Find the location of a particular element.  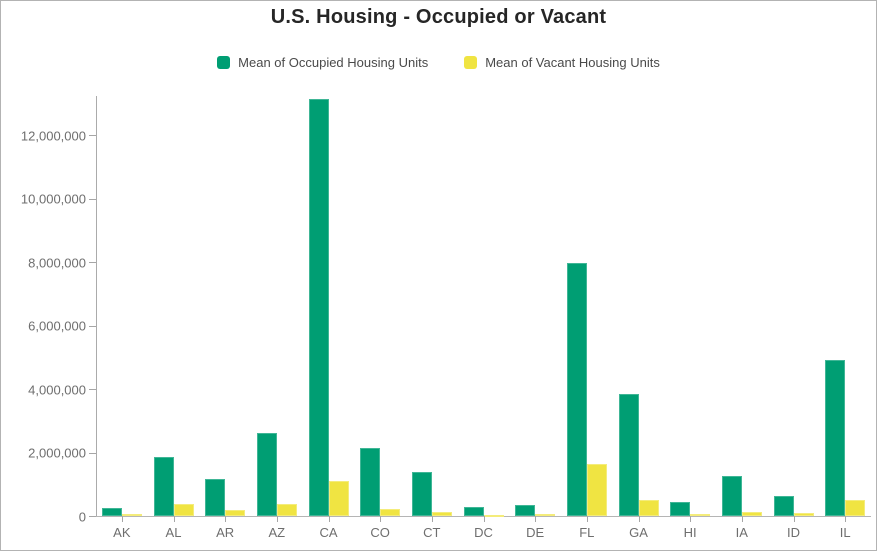

bar-fl-vacant is located at coordinates (596, 490).